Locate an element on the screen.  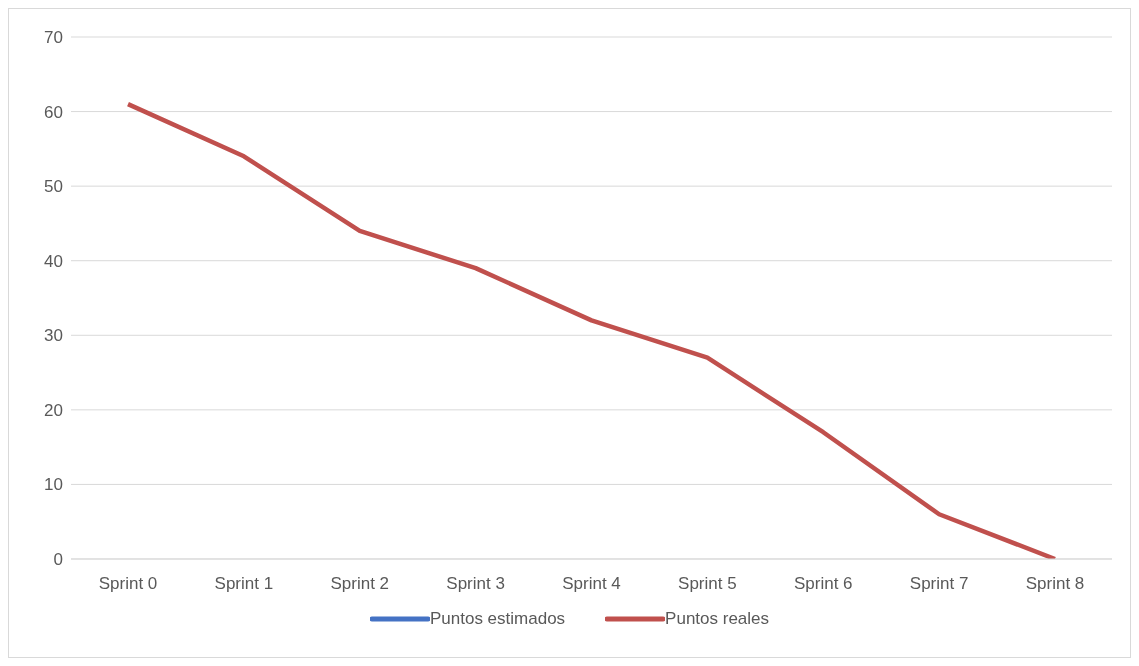
y-tick-label: 70 is located at coordinates (53, 38).